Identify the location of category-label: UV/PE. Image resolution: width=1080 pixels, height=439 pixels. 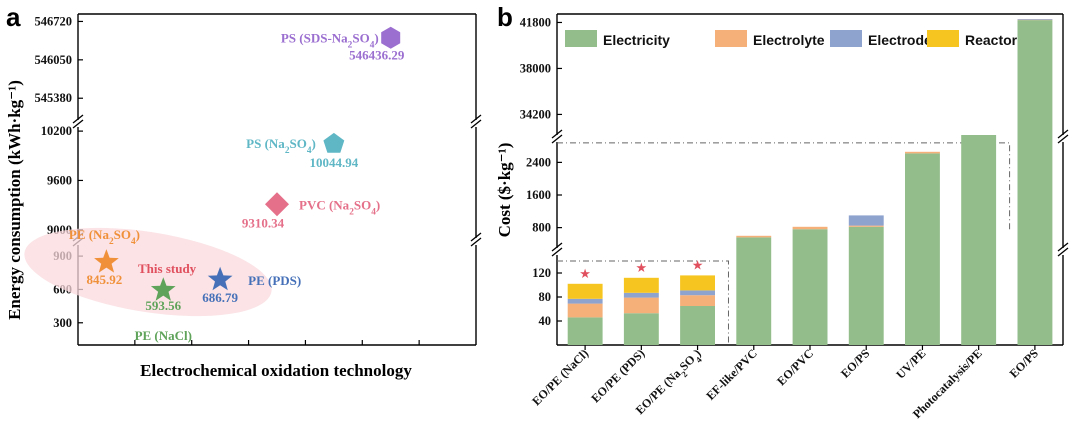
(910, 363).